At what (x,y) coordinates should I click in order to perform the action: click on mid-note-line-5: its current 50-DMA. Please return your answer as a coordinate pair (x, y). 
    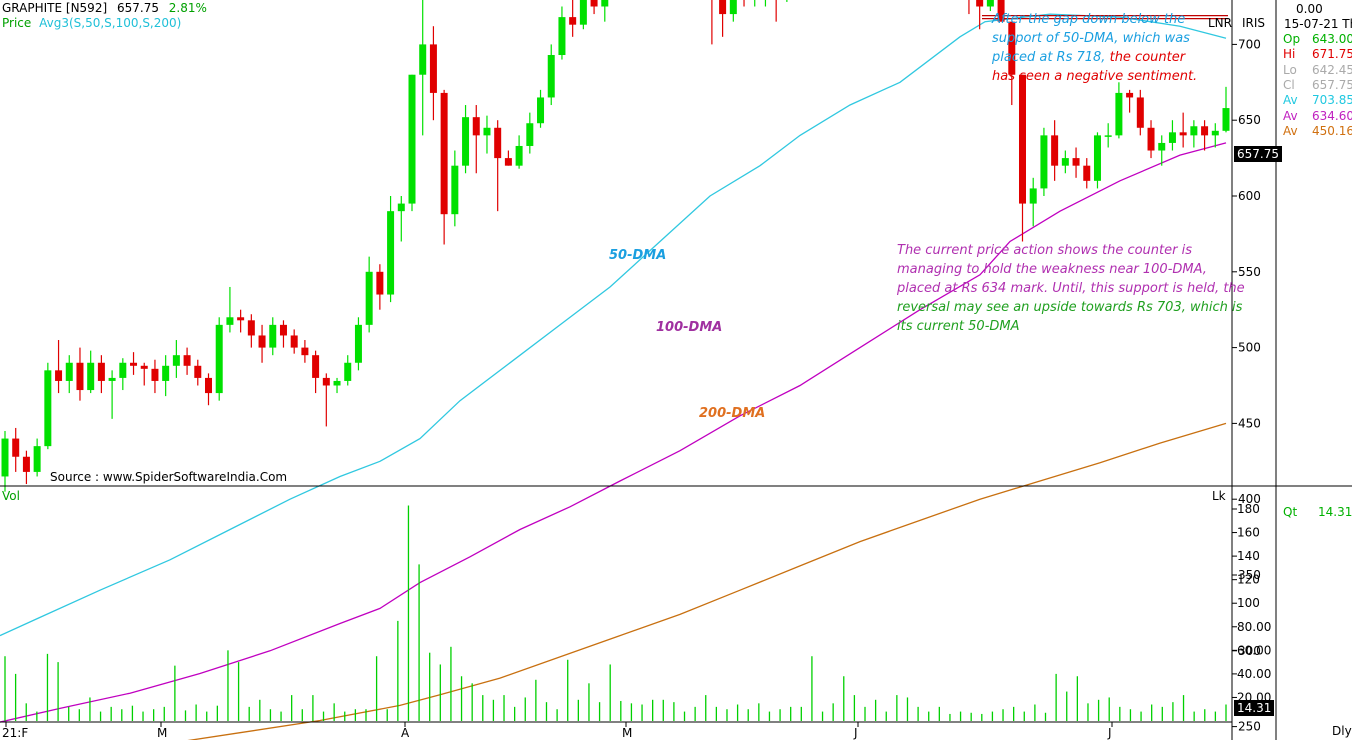
    Looking at the image, I should click on (958, 326).